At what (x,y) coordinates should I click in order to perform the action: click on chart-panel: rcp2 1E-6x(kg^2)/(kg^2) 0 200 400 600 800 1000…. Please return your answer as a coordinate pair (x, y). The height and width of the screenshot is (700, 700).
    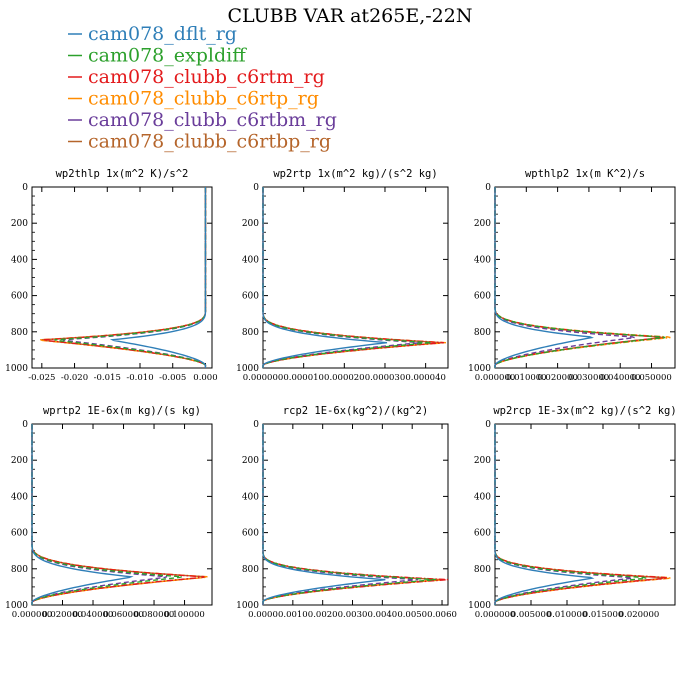
    Looking at the image, I should click on (346, 512).